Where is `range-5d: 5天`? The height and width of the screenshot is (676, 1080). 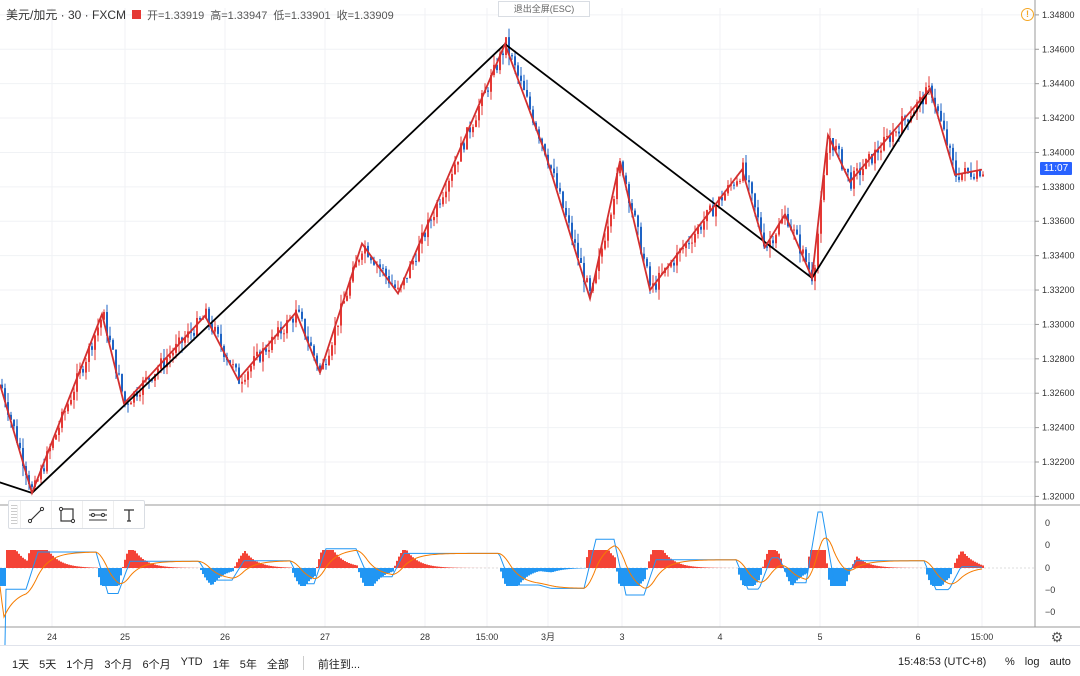
range-5d: 5天 is located at coordinates (47, 664).